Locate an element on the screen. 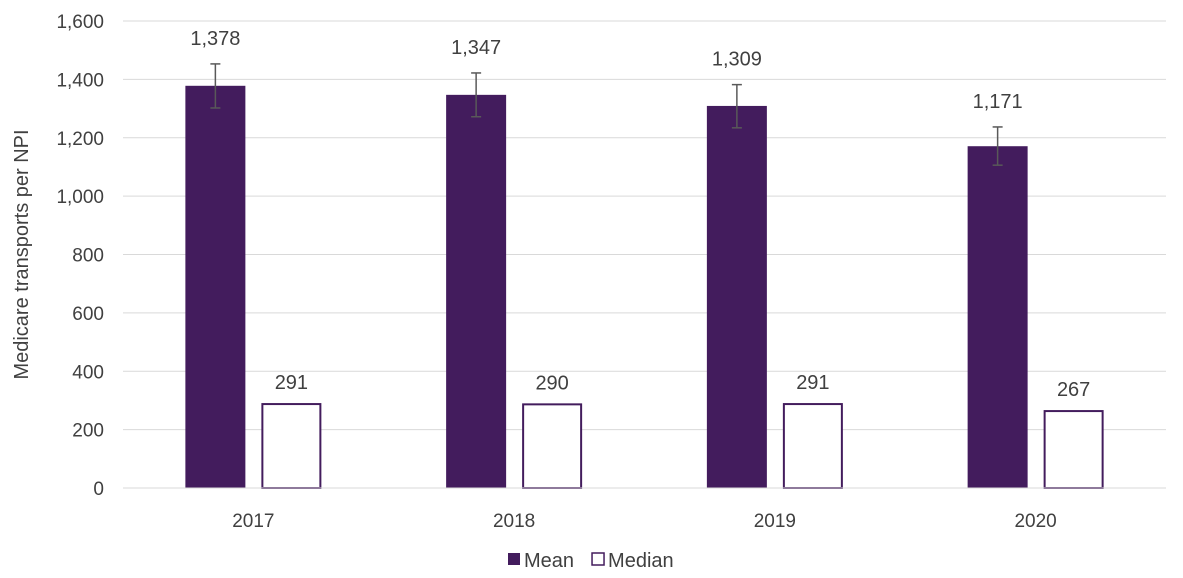 Image resolution: width=1183 pixels, height=578 pixels. y-axis-title: Medicare transports per NPI is located at coordinates (22, 254).